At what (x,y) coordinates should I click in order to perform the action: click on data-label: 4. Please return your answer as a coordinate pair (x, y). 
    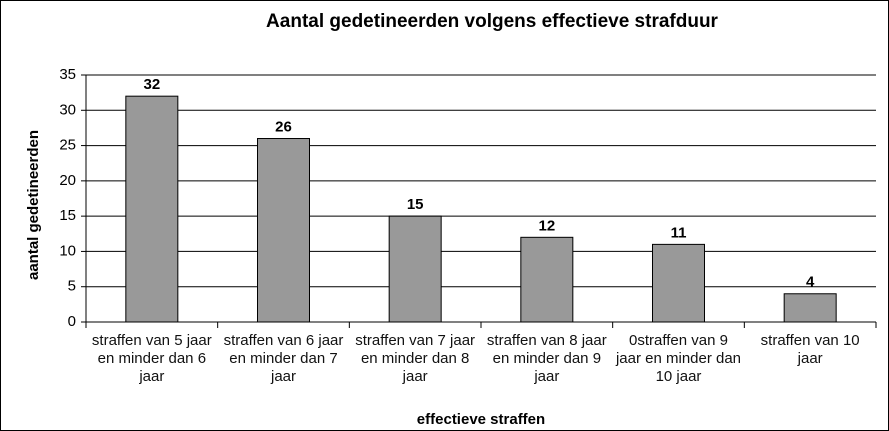
    Looking at the image, I should click on (810, 282).